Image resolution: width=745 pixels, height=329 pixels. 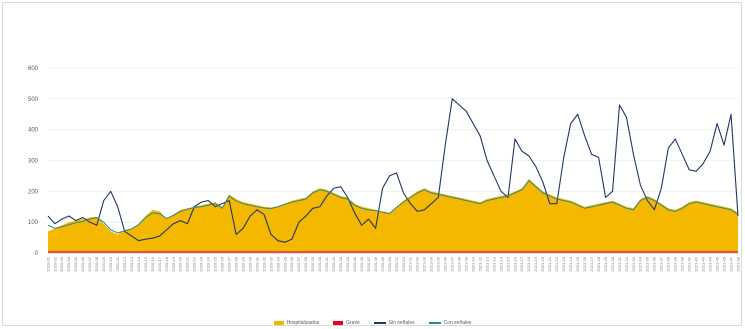 I want to click on x-tick-label: 2020-11, so click(x=117, y=263).